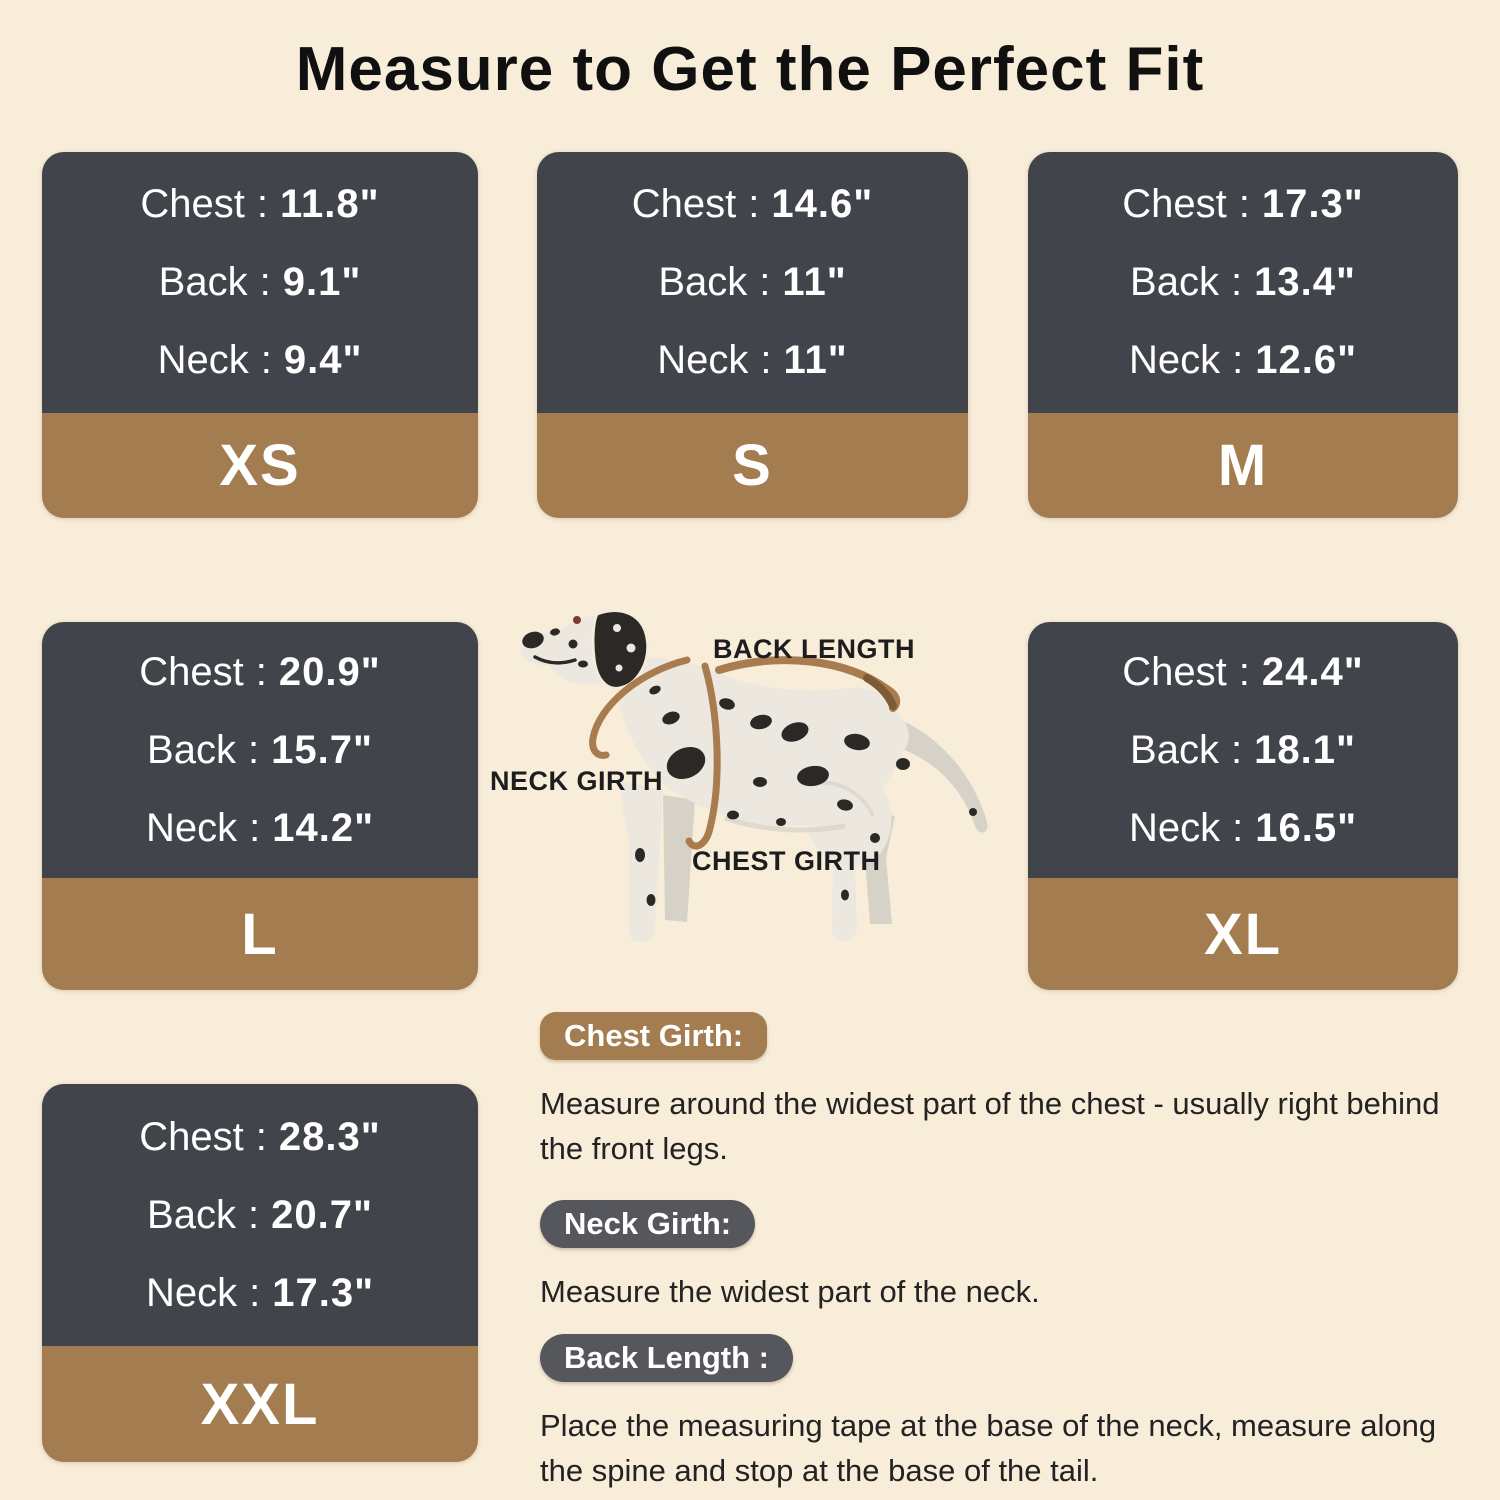  Describe the element at coordinates (260, 1404) in the screenshot. I see `size-label: XXL` at that location.